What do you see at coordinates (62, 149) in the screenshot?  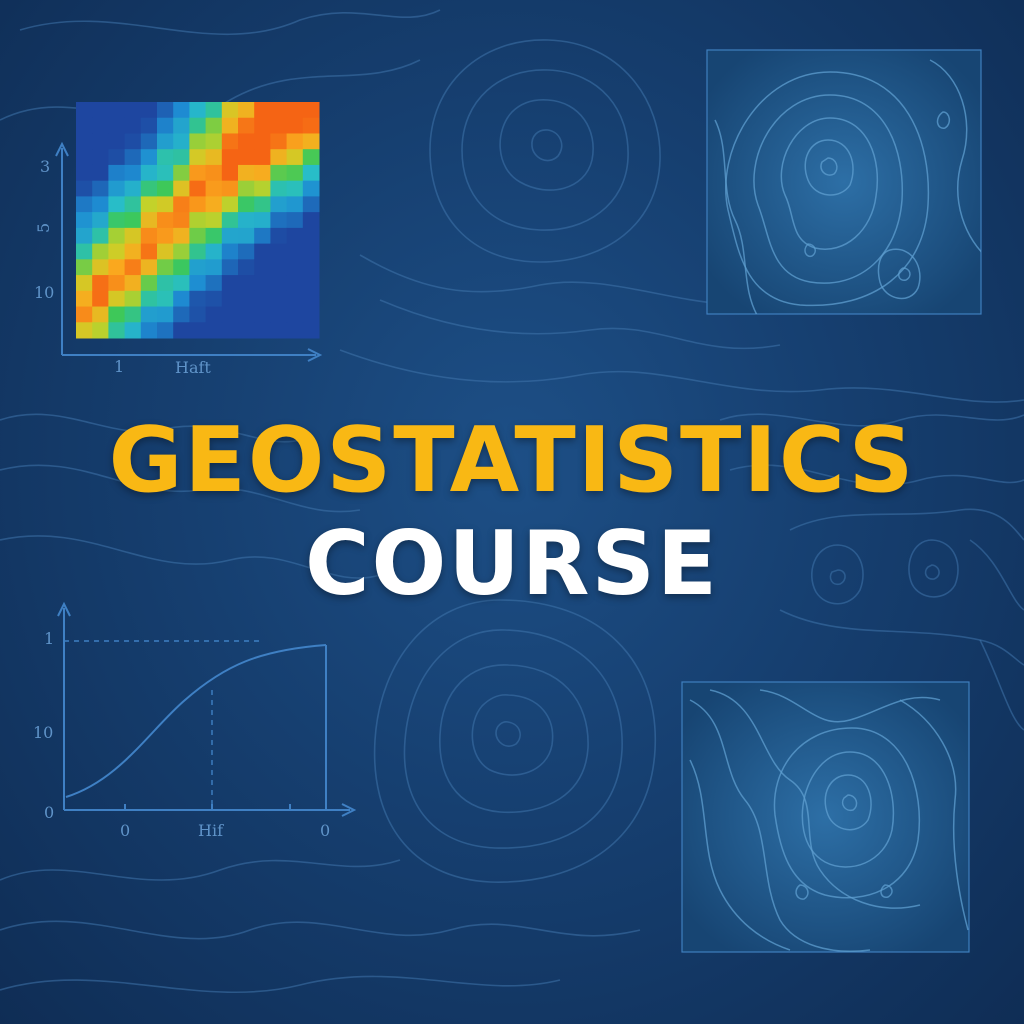 I see `heatmap-y-arrow-icon` at bounding box center [62, 149].